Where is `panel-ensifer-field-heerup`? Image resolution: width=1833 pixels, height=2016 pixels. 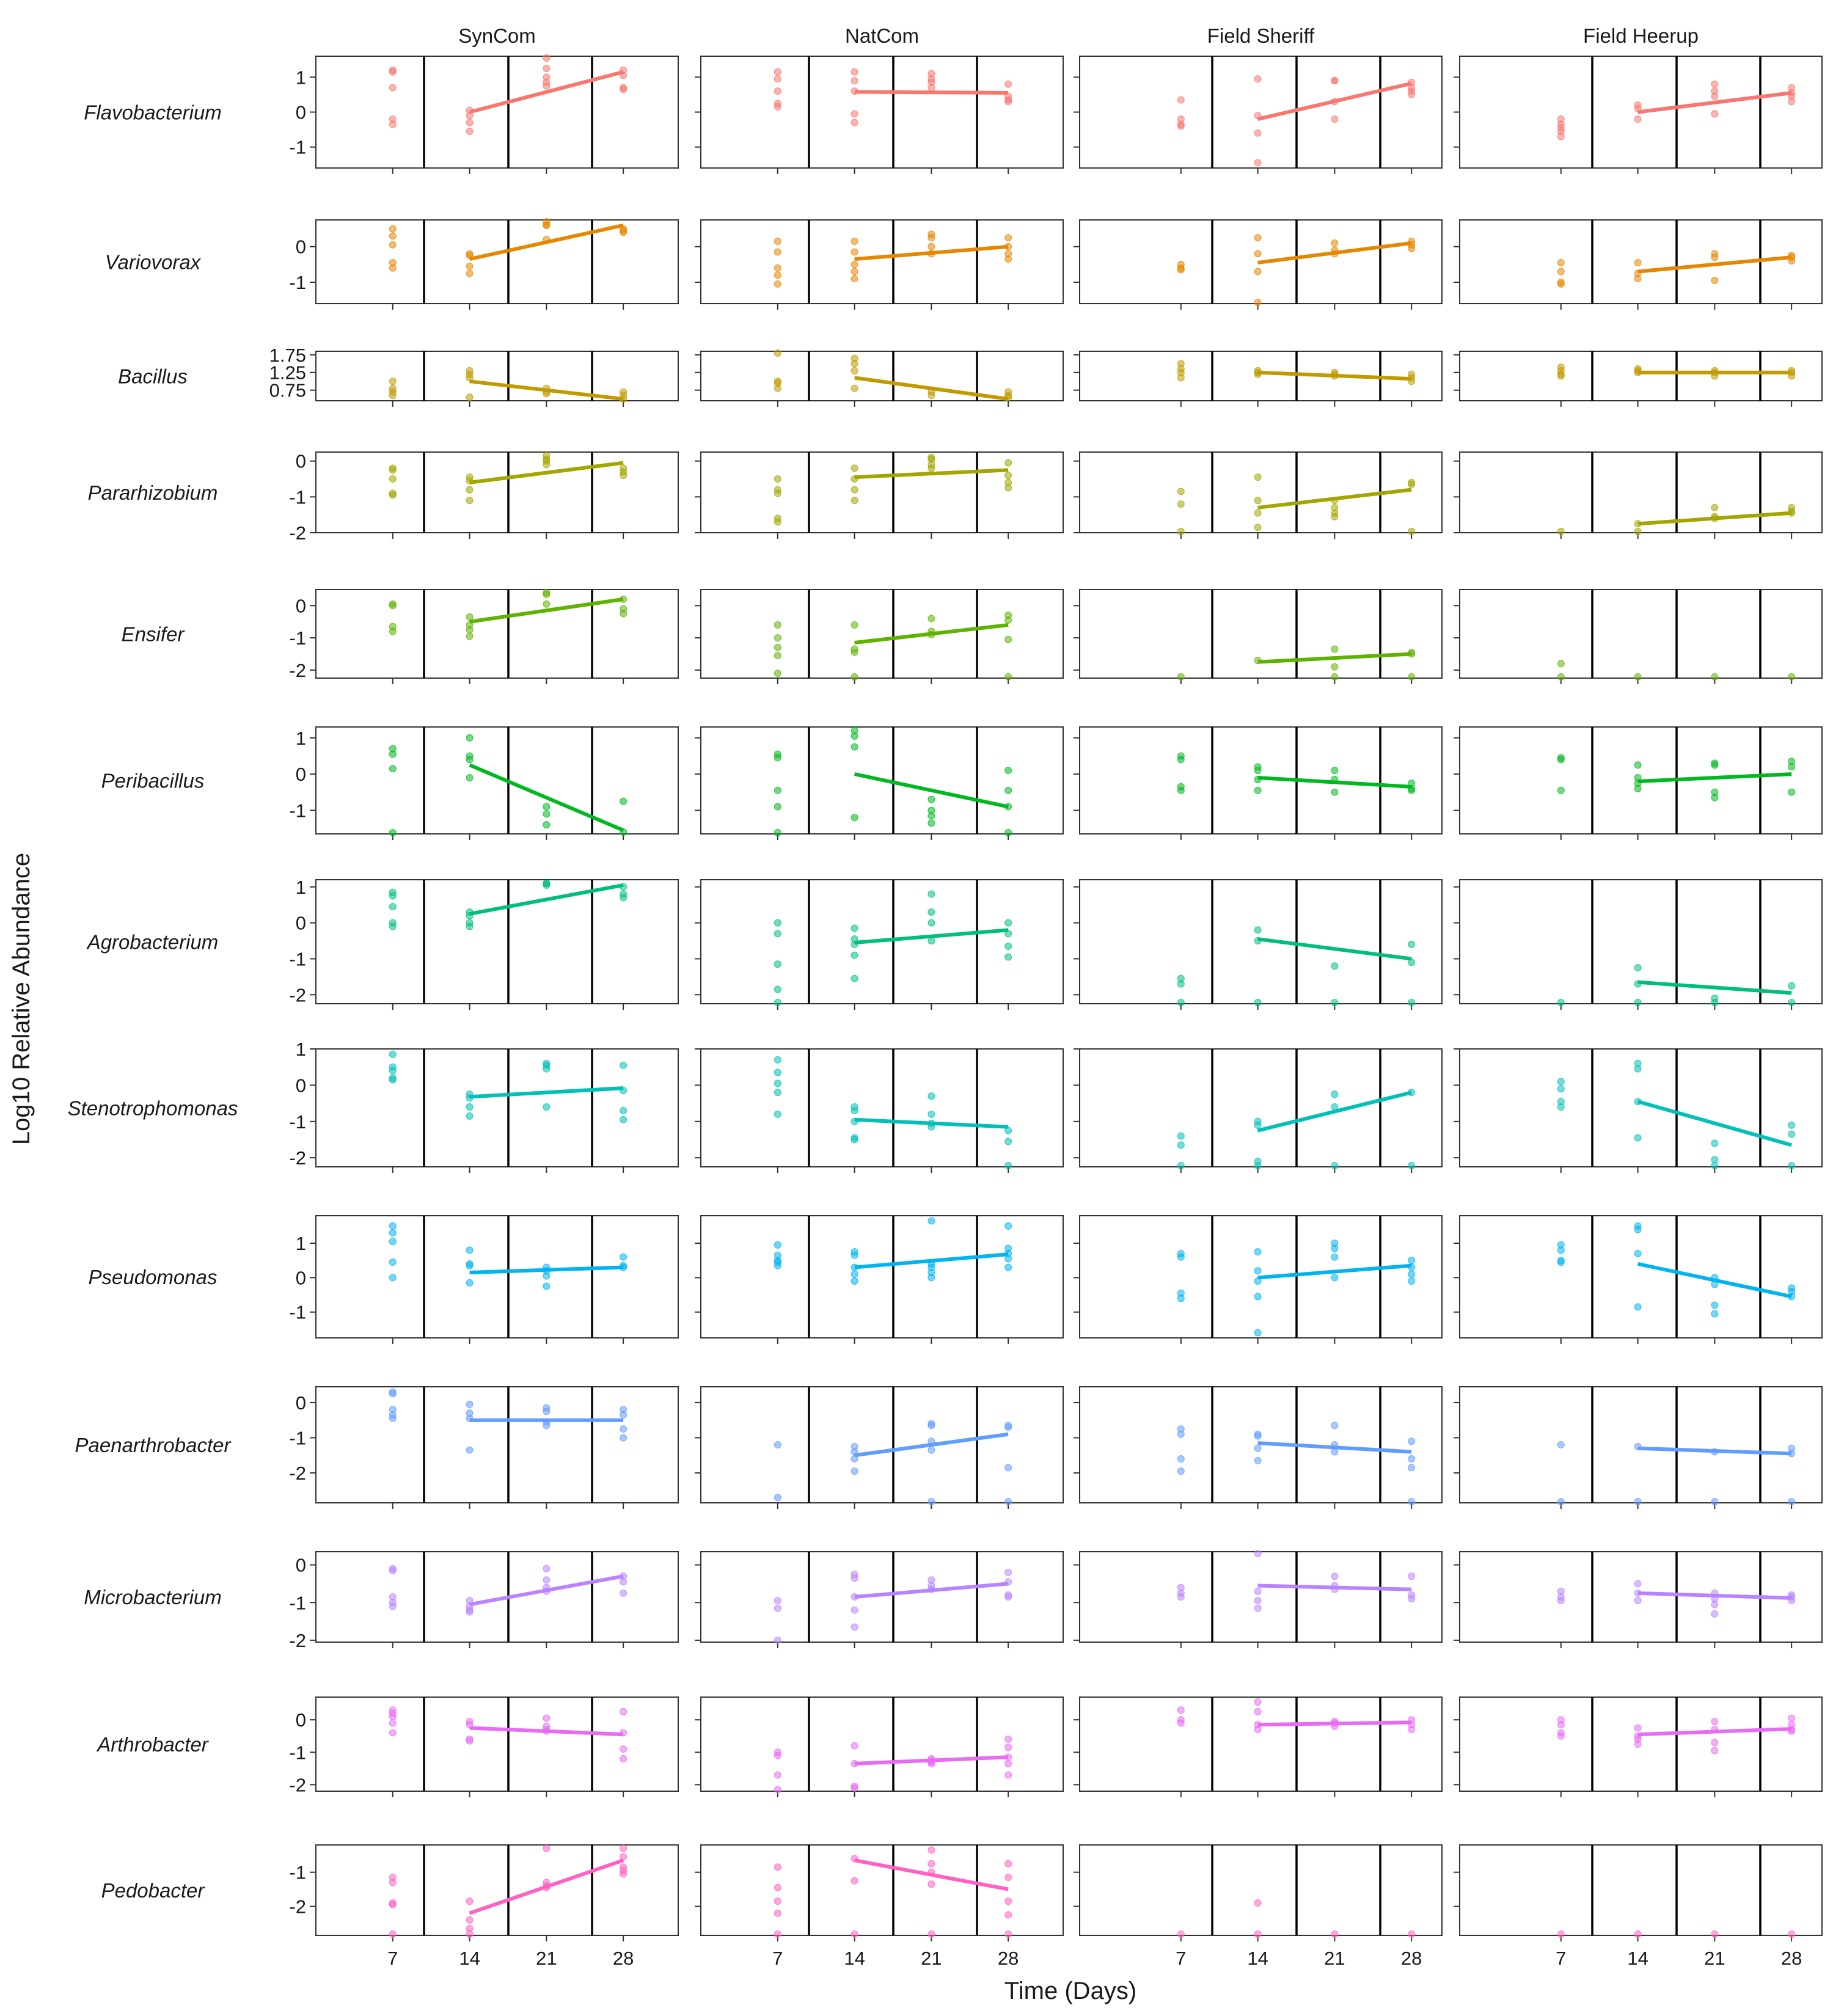
panel-ensifer-field-heerup is located at coordinates (1638, 636).